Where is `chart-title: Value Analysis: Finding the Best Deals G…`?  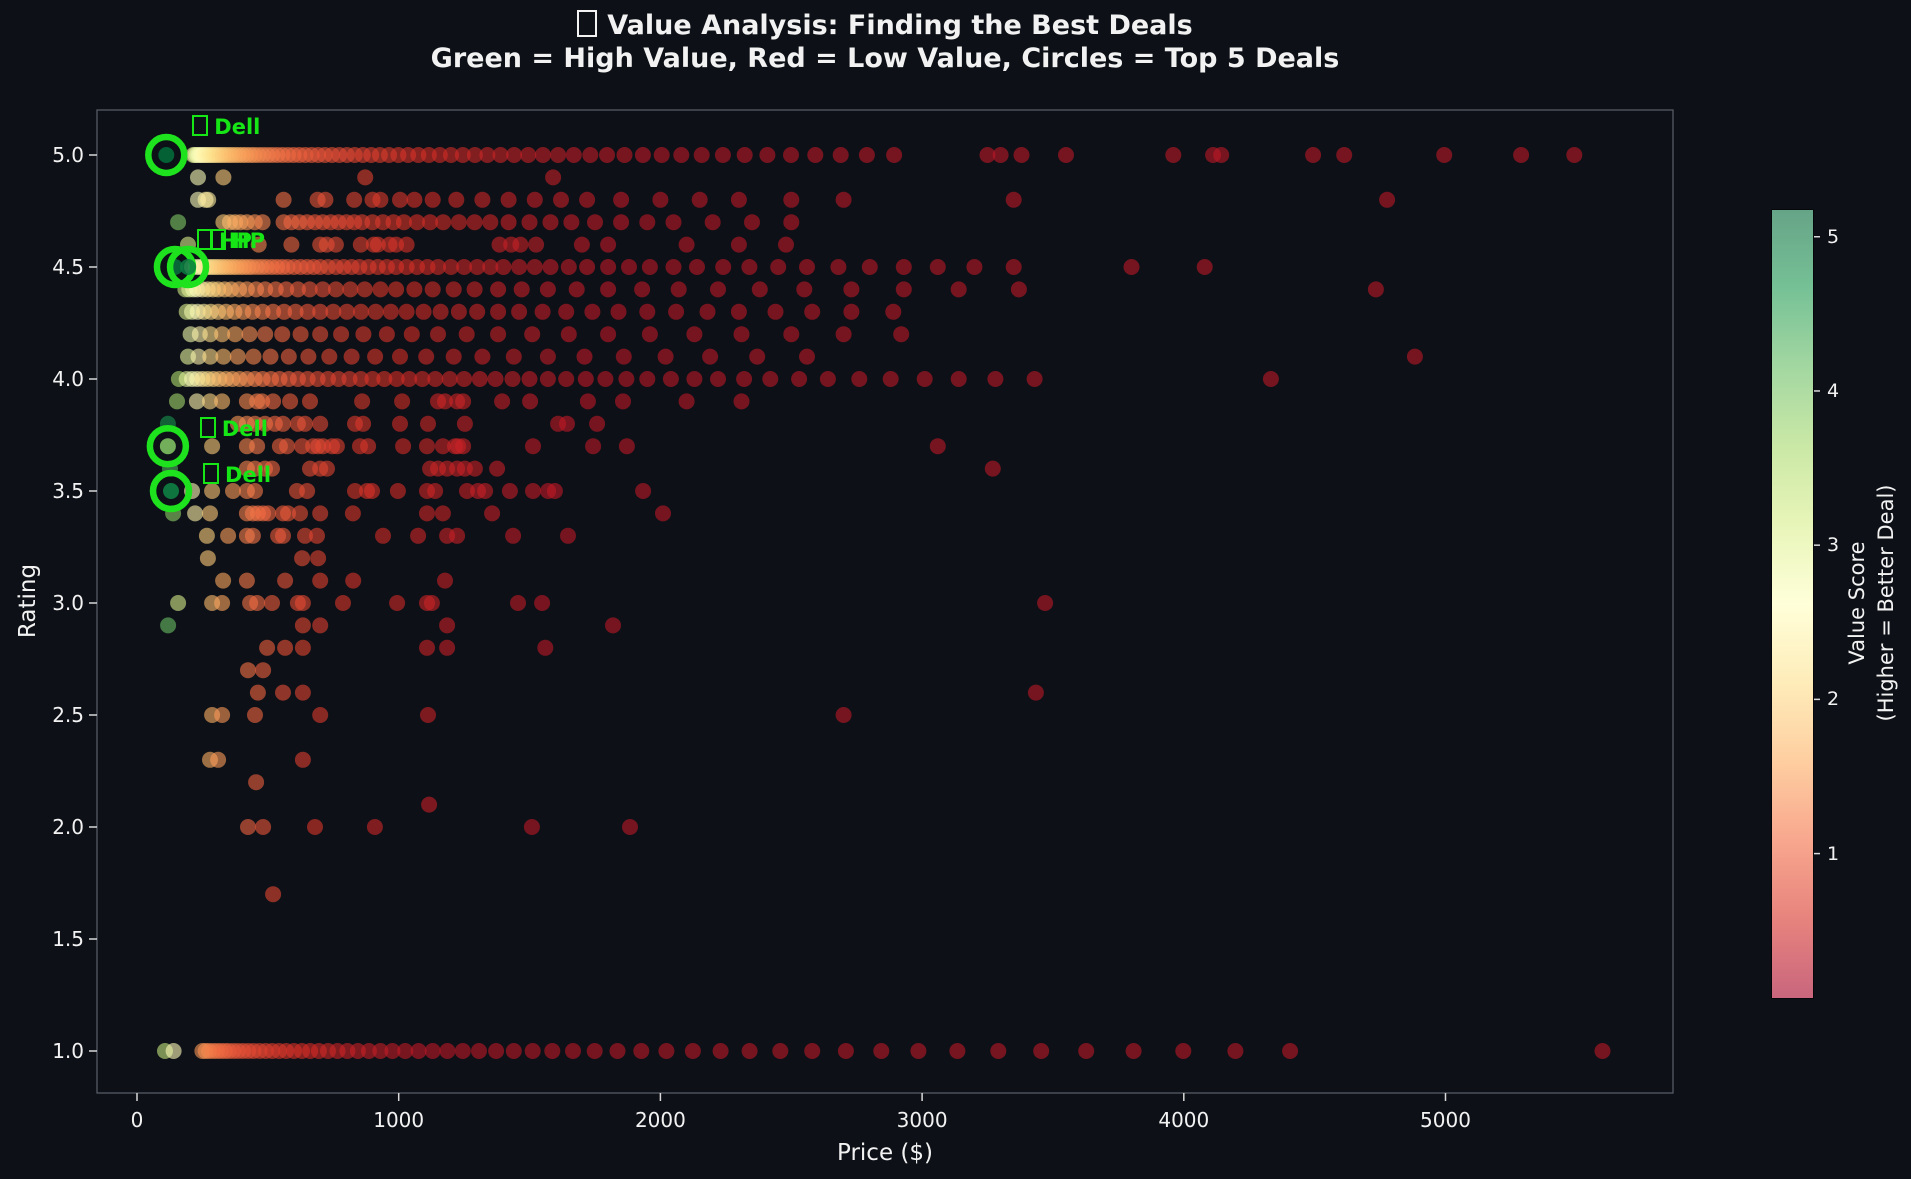 chart-title: Value Analysis: Finding the Best Deals G… is located at coordinates (885, 42).